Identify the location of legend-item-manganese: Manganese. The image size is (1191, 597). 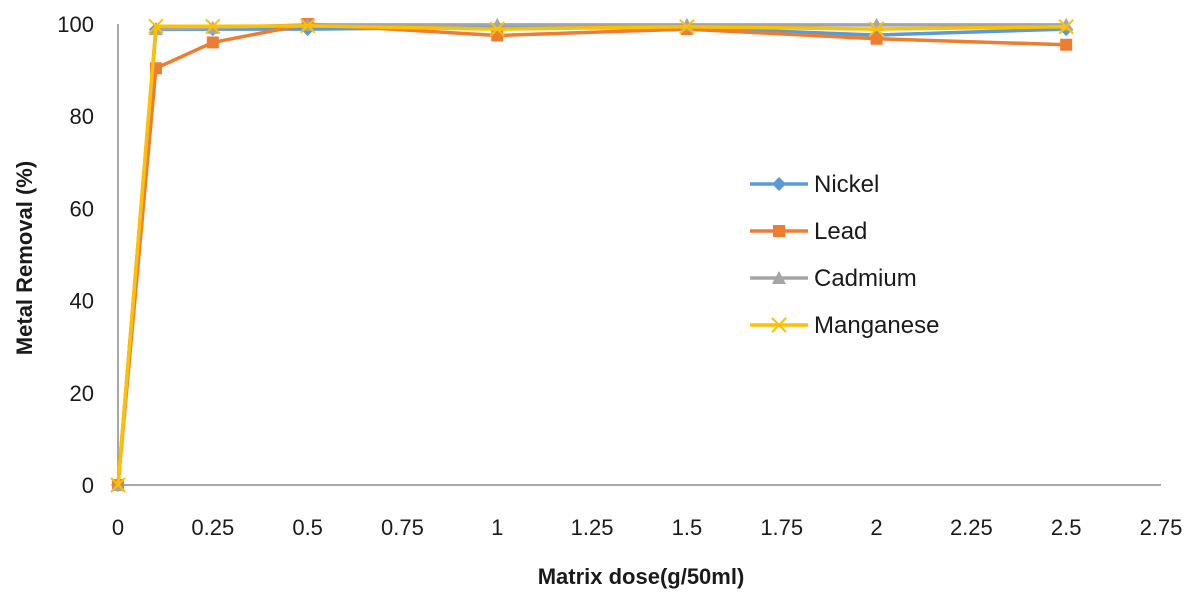
(844, 325).